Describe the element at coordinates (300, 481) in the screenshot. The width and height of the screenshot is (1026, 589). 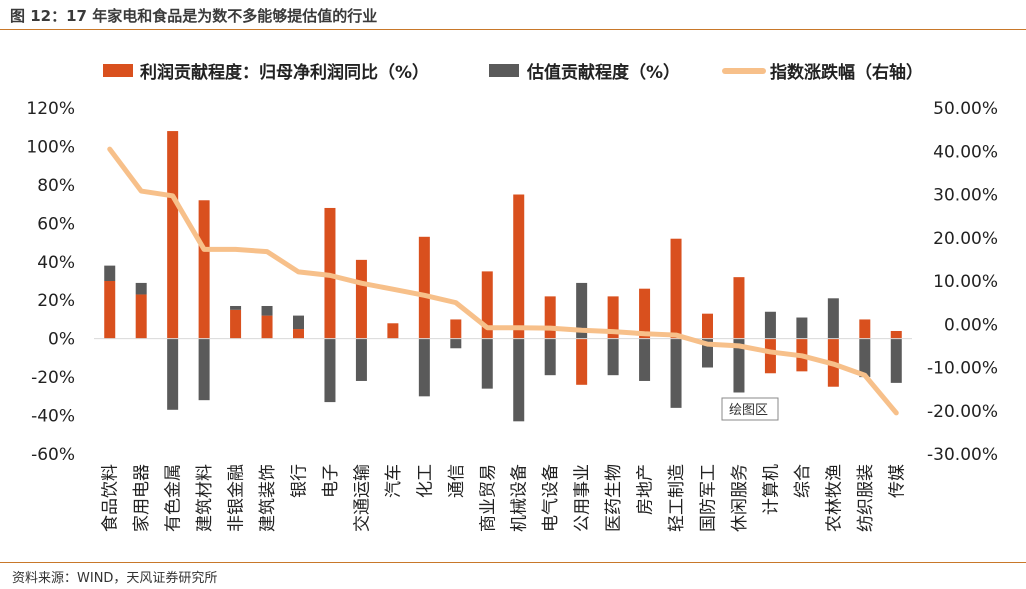
I see `category-label: 银行` at that location.